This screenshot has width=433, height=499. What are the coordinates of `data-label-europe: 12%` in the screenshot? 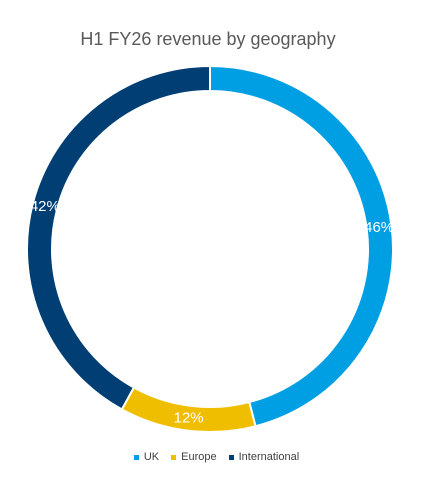 It's located at (189, 418).